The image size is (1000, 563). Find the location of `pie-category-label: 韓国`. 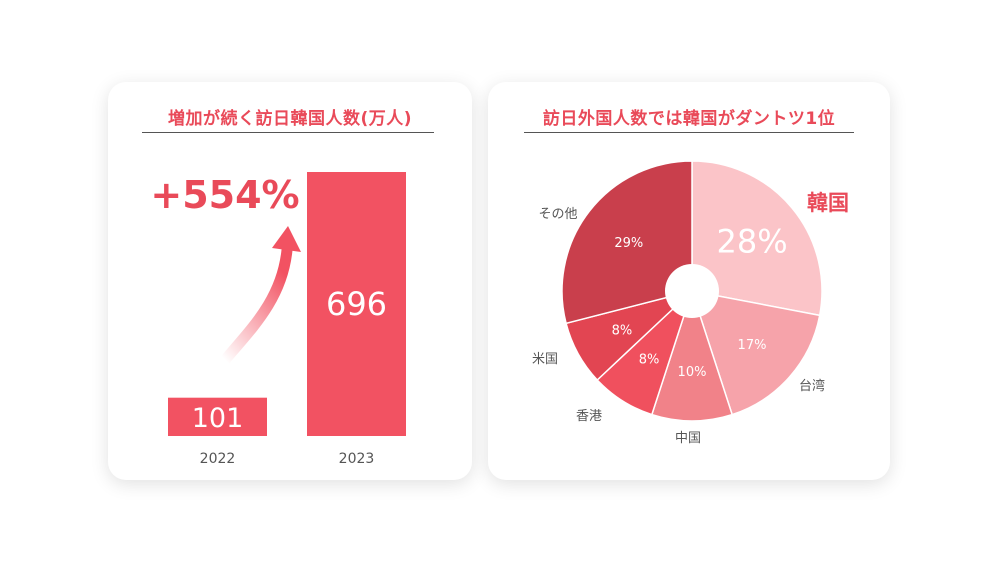

pie-category-label: 韓国 is located at coordinates (828, 203).